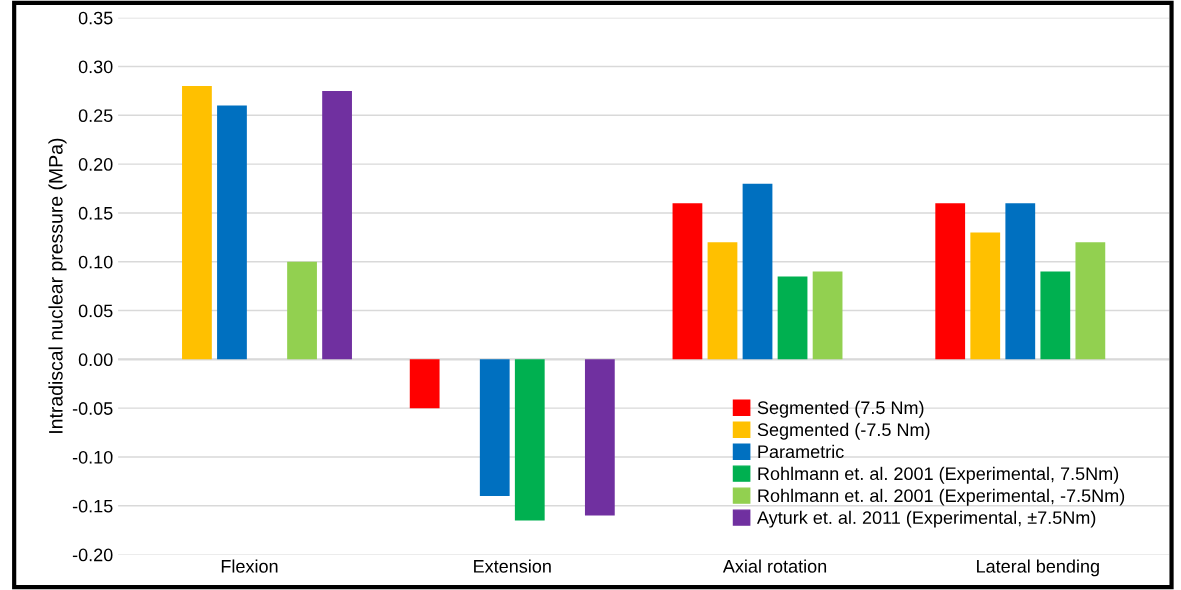 This screenshot has height=590, width=1181. What do you see at coordinates (843, 431) in the screenshot?
I see `legend-label: Segmented (-7.5 Nm)` at bounding box center [843, 431].